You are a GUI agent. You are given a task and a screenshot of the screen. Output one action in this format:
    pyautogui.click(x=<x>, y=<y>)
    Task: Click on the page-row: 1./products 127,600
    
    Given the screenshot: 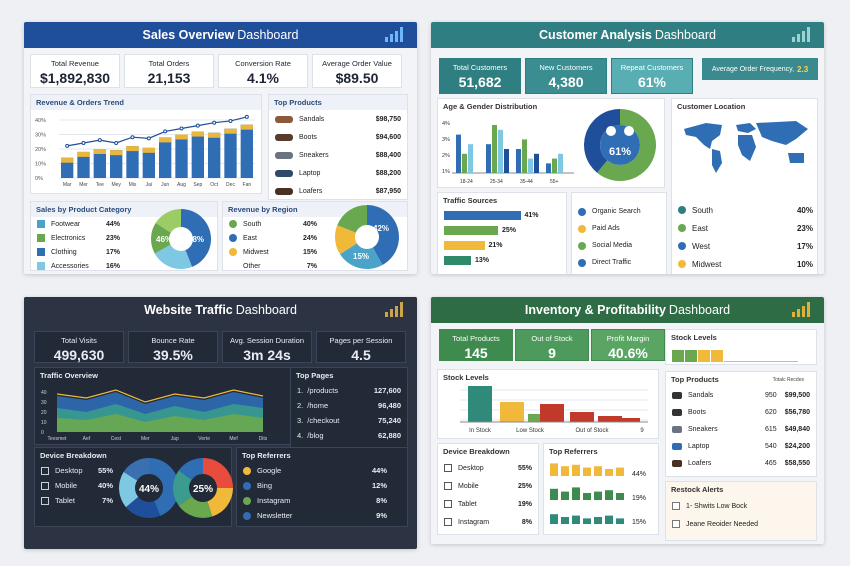 What is the action you would take?
    pyautogui.click(x=349, y=390)
    